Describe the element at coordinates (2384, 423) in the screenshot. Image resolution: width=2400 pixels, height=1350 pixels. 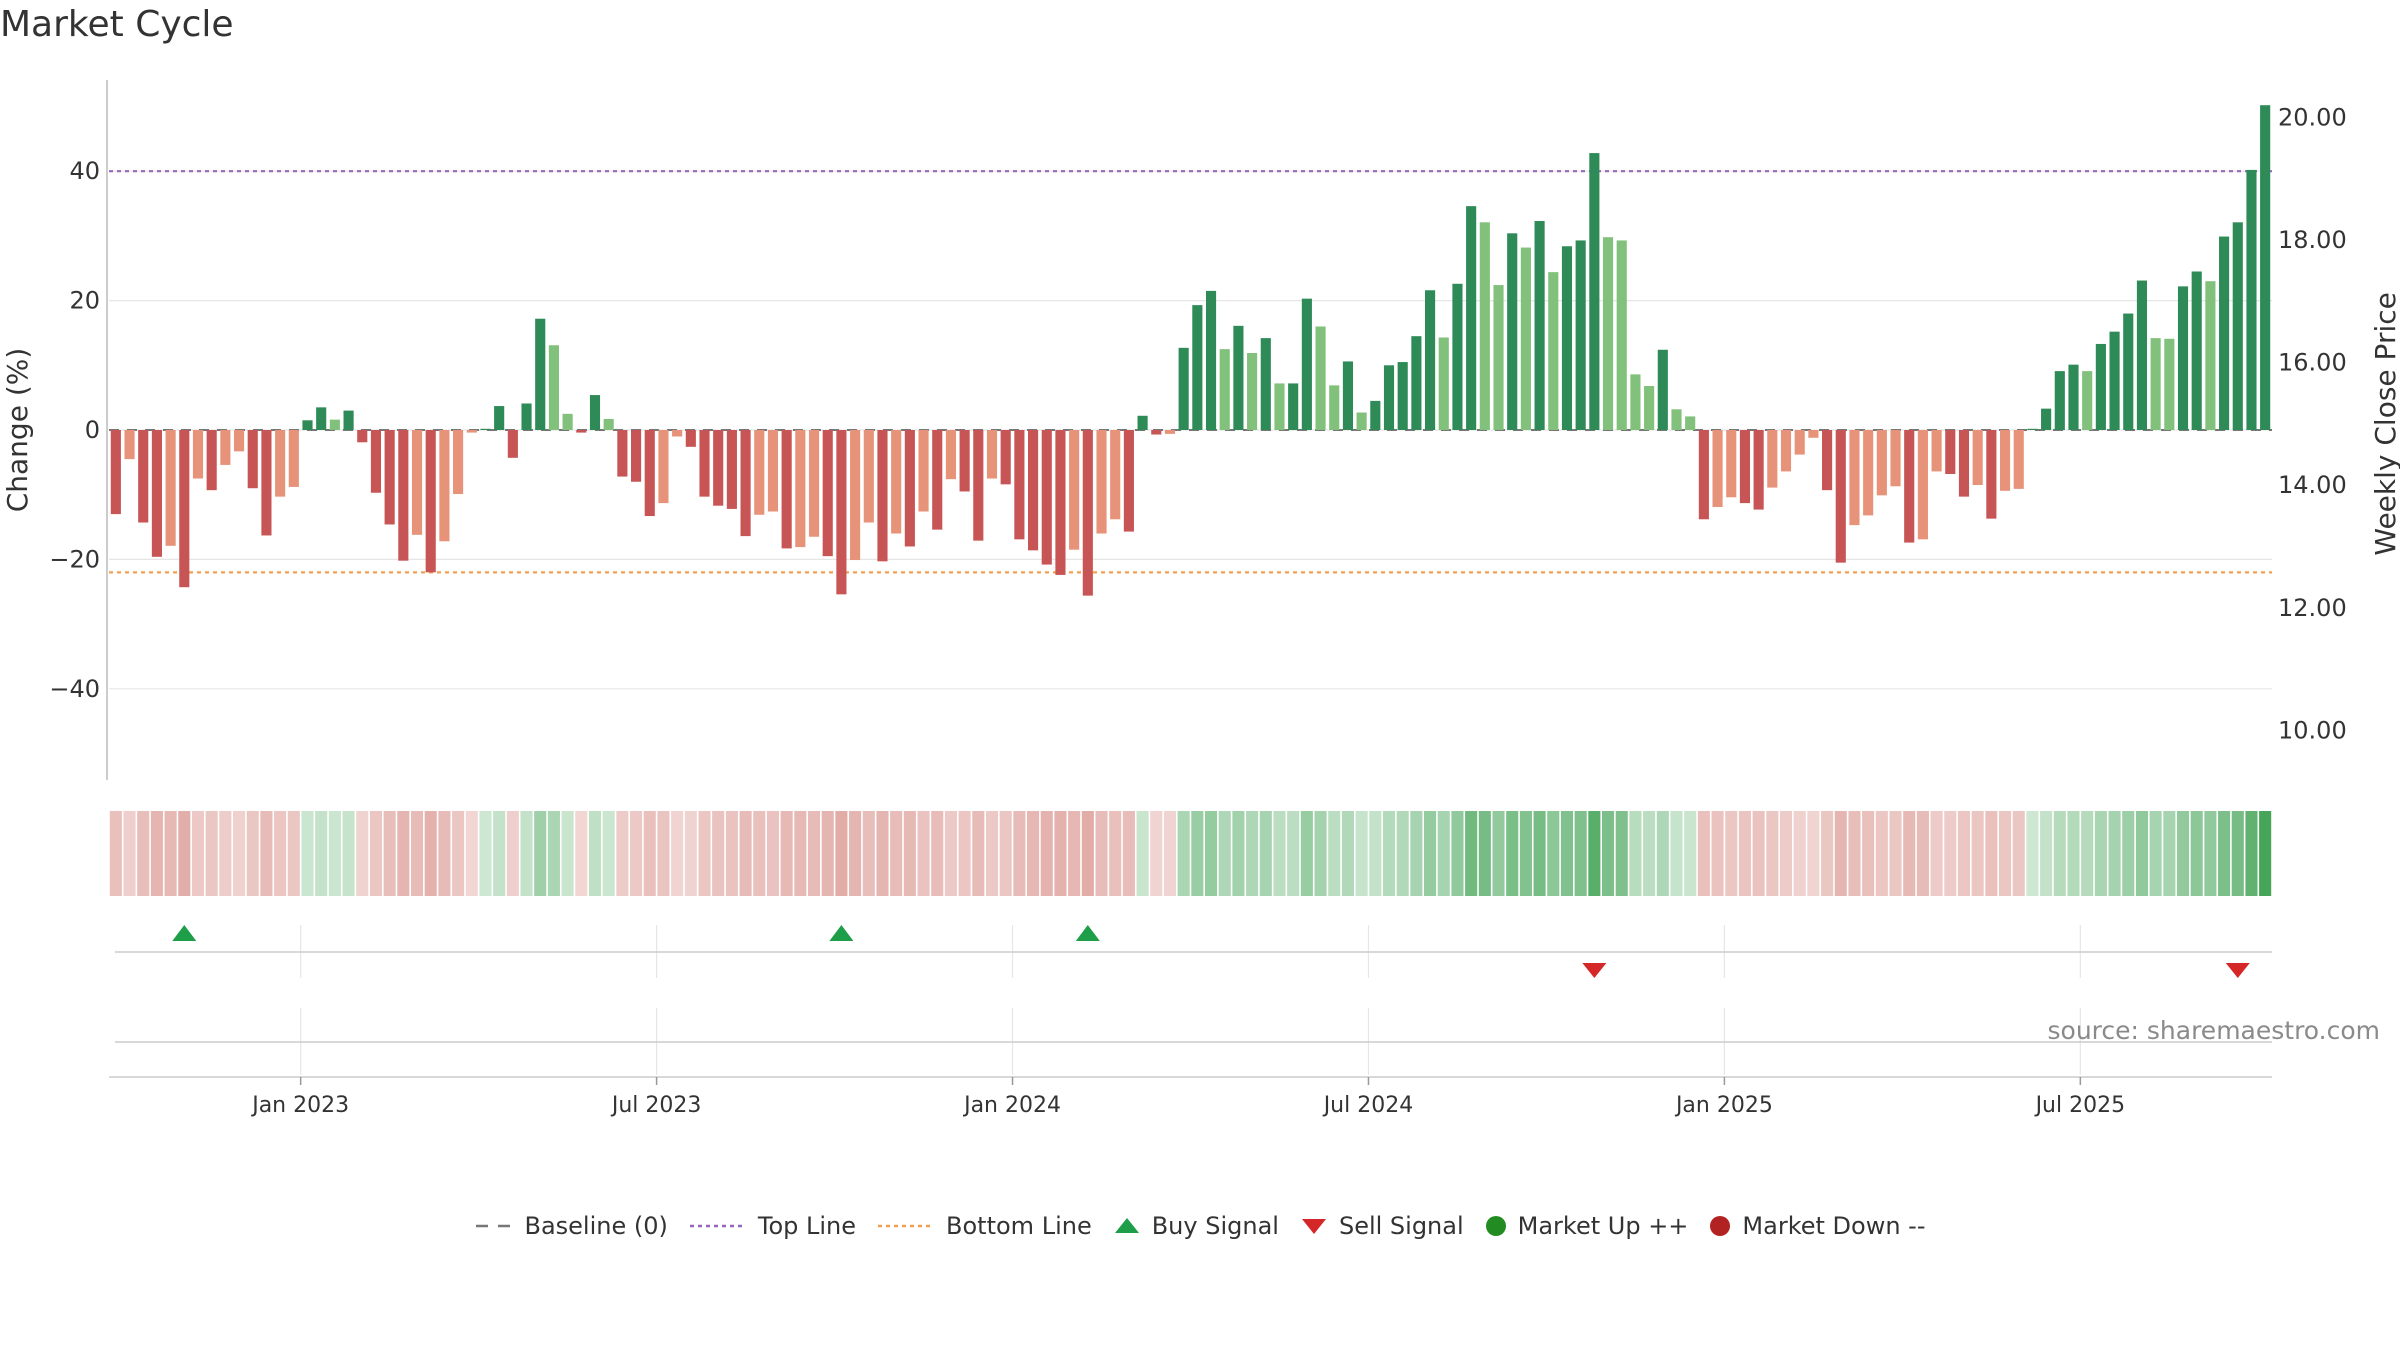
I see `right-axis-label: Weekly Close Price` at that location.